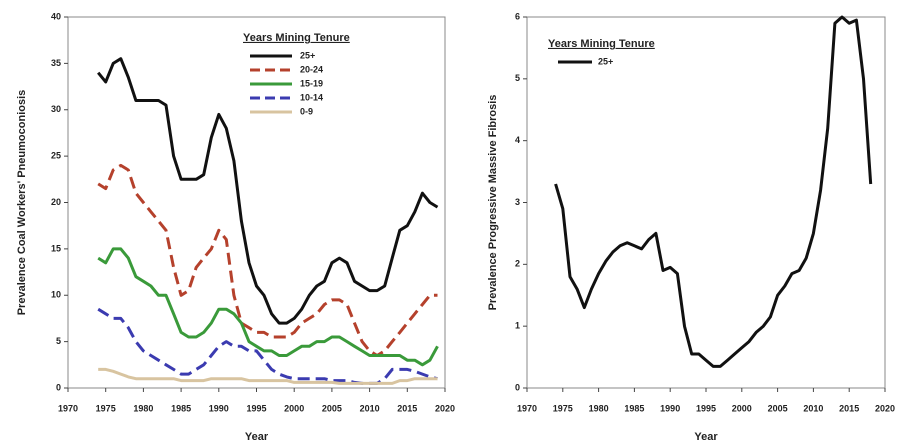 Image resolution: width=911 pixels, height=448 pixels. I want to click on y-tick-label: 35, so click(56, 63).